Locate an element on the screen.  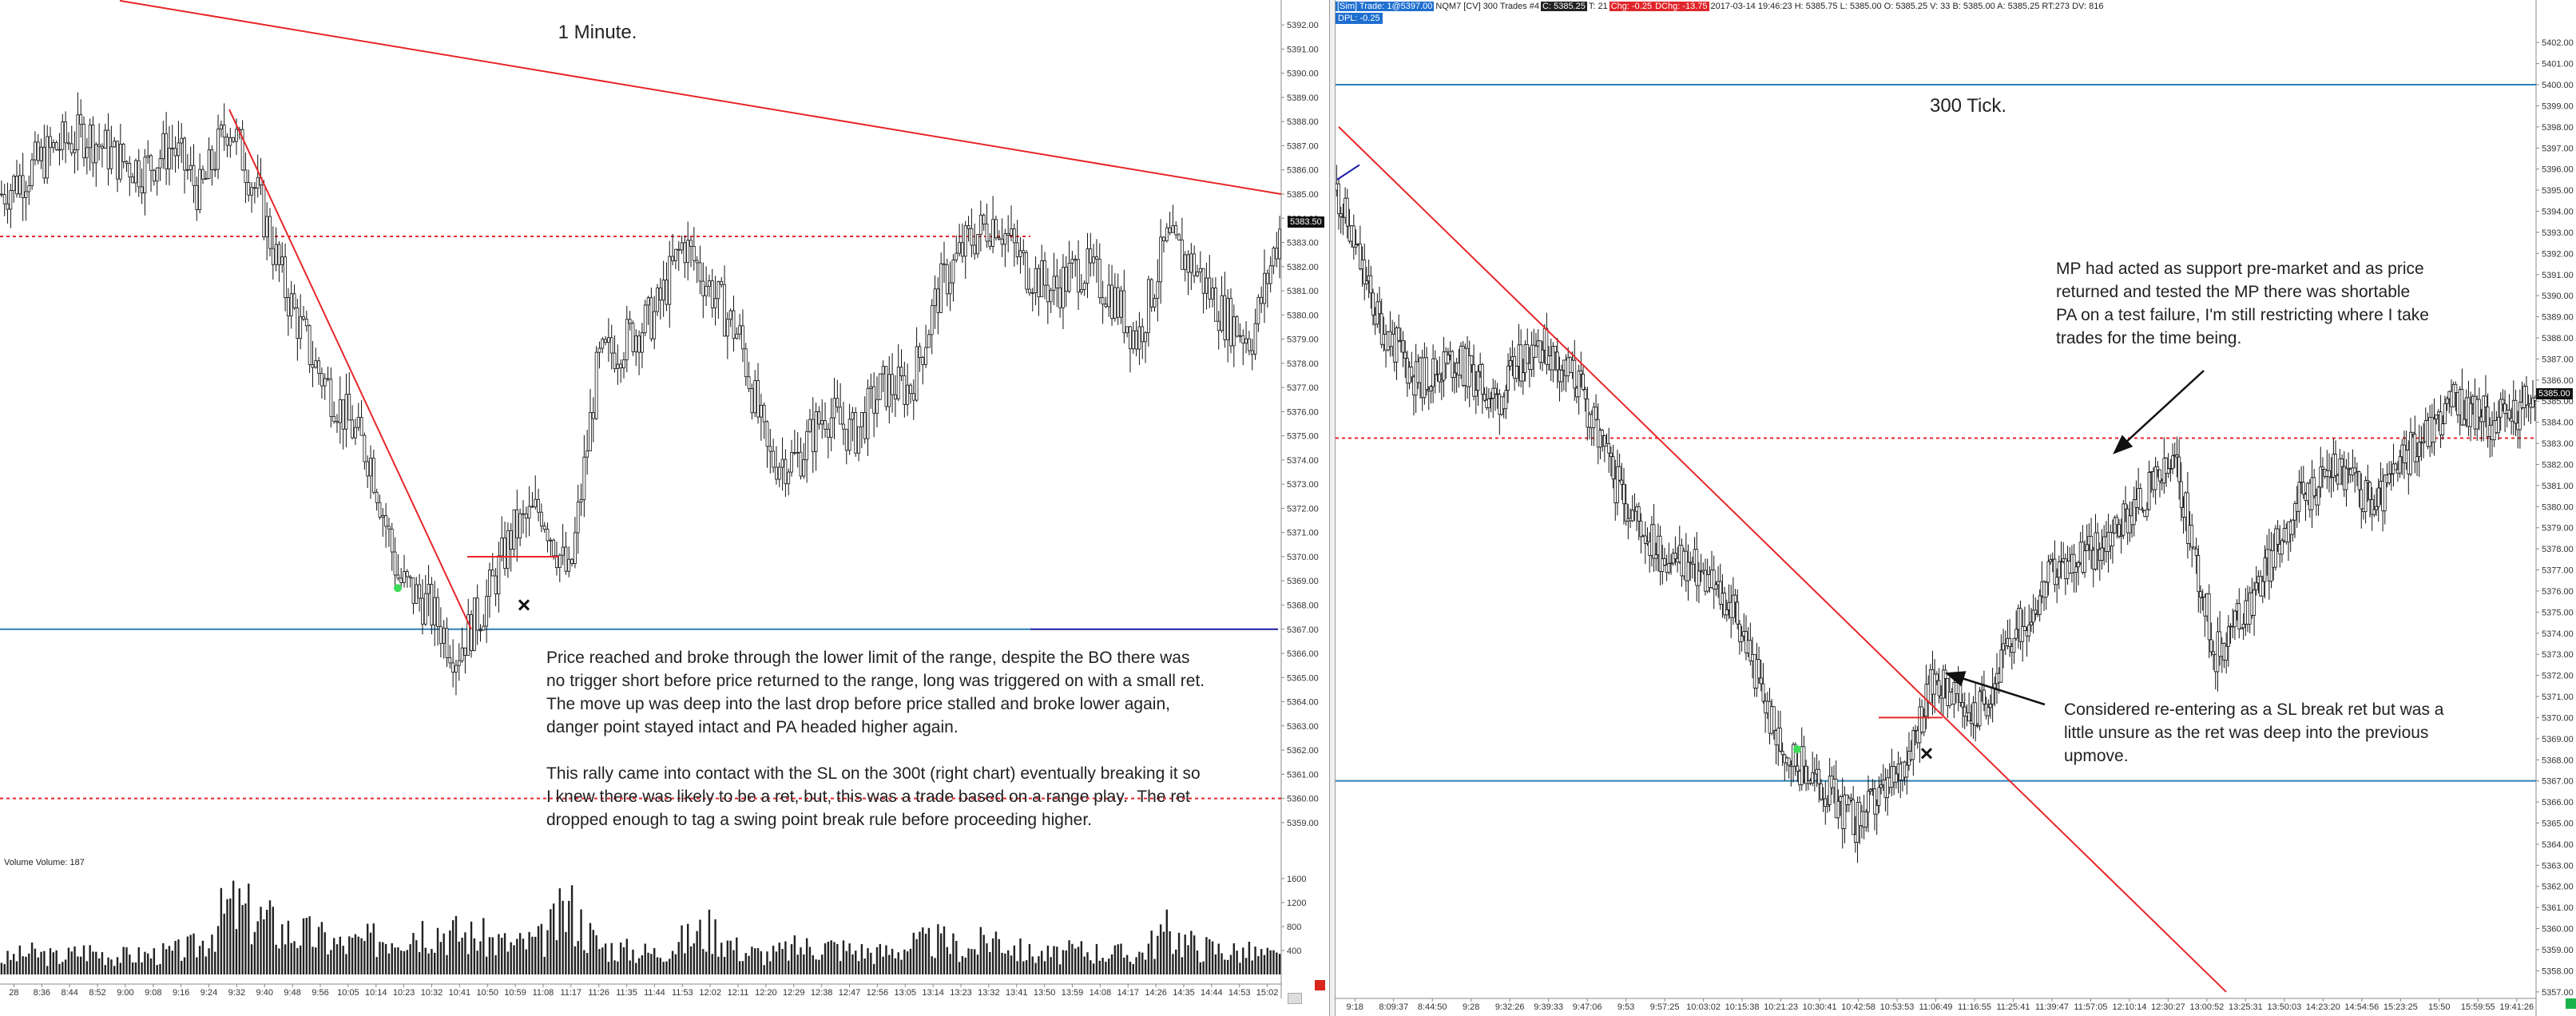
time-axis-label: 13:50:03 is located at coordinates (2284, 1007).